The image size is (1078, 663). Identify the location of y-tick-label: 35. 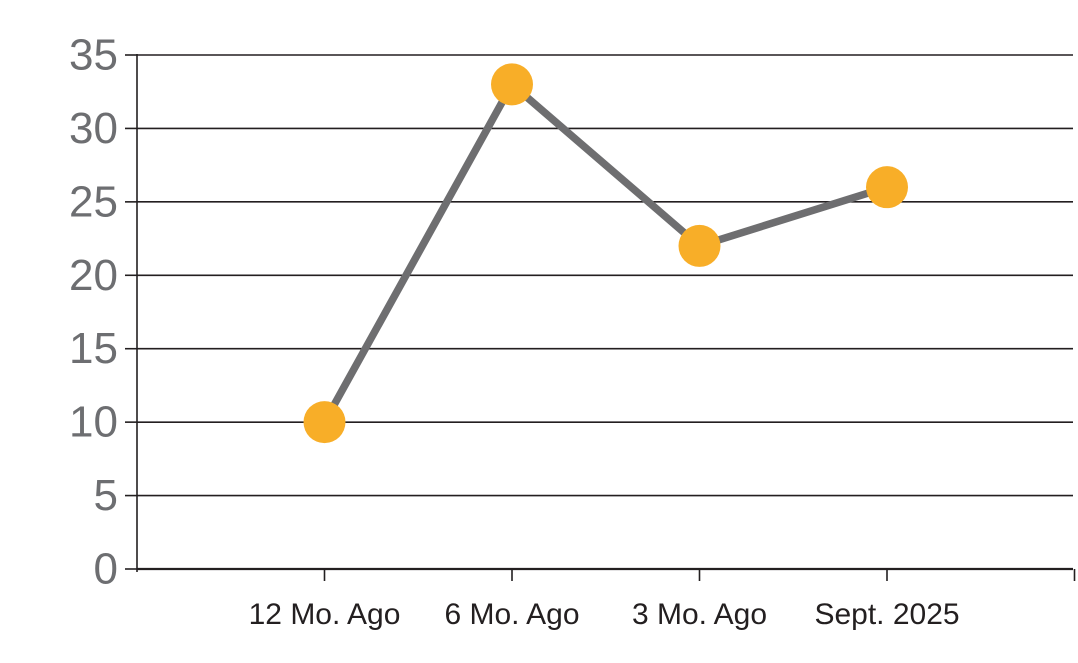
(93, 55).